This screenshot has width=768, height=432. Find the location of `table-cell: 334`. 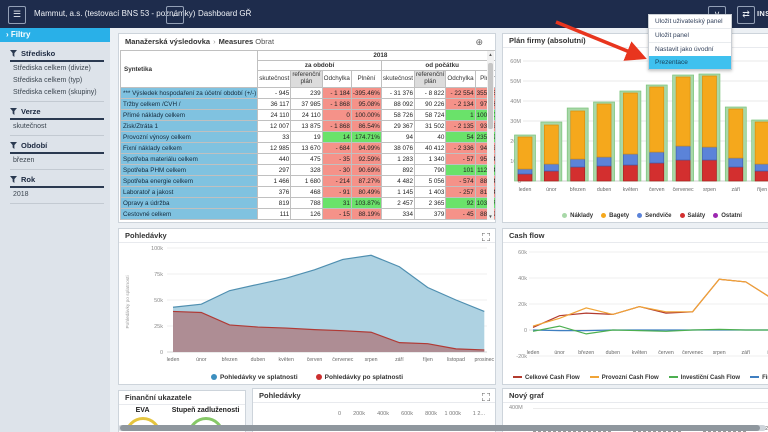

table-cell: 334 is located at coordinates (398, 214).